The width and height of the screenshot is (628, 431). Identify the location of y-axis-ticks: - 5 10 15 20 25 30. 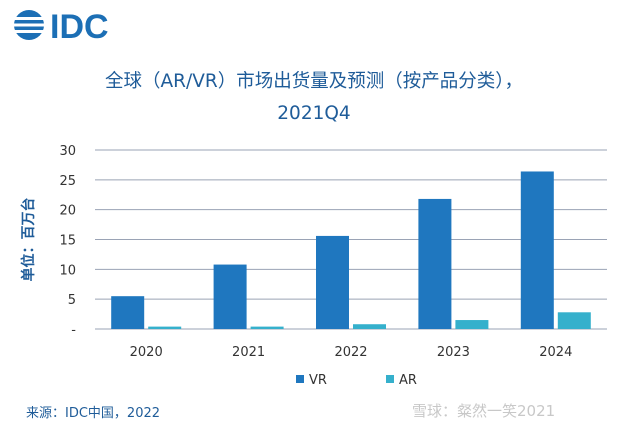
(67, 241).